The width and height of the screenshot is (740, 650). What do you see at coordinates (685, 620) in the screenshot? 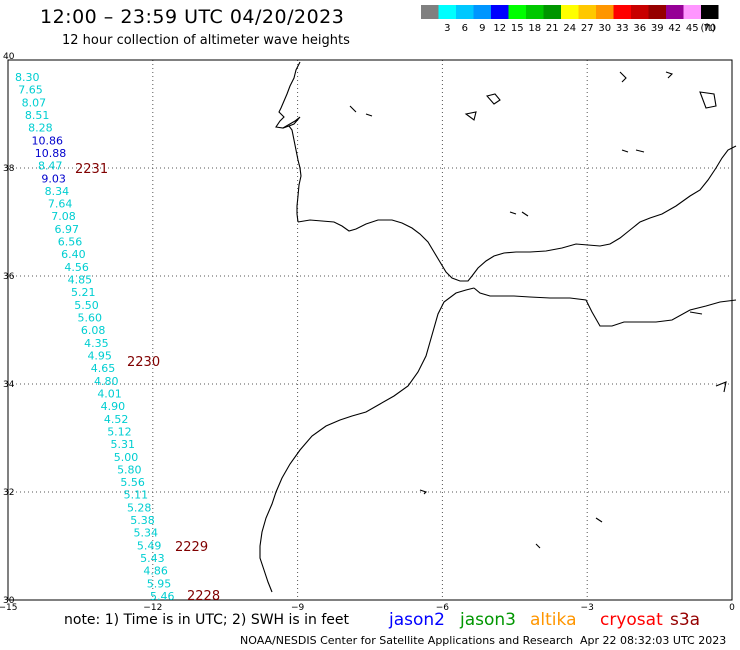
I see `satellite-label-s3a: s3a` at bounding box center [685, 620].